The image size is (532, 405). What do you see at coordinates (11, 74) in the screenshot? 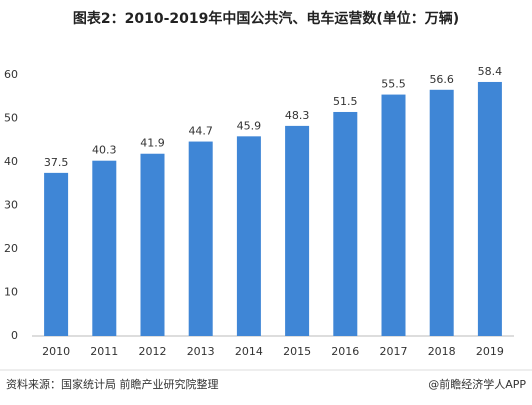
I see `y-tick-label: 60` at bounding box center [11, 74].